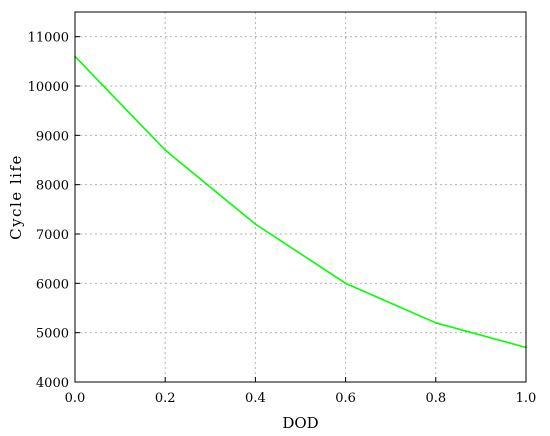 The height and width of the screenshot is (436, 550). I want to click on y-tick-labels: 4000 5000 6000 7000 8000 9000 10000 11000, so click(48, 211).